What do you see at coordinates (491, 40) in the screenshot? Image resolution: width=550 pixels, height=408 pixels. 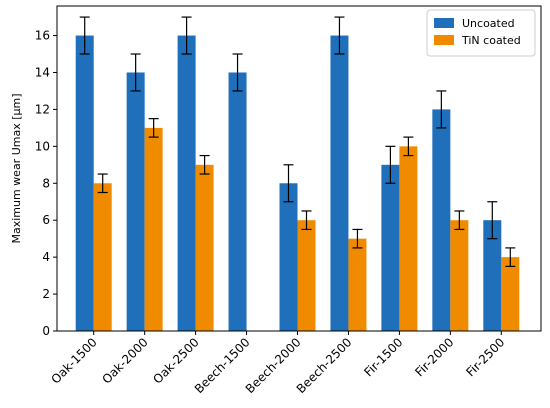 I see `legend-label-tin-coated: TiN coated` at bounding box center [491, 40].